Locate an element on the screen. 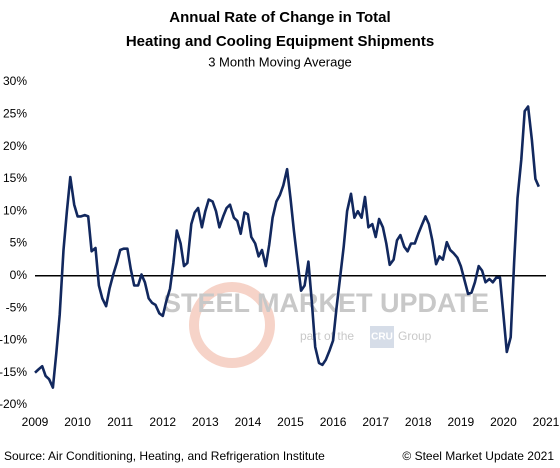  x-tick-label: 2011 is located at coordinates (120, 422).